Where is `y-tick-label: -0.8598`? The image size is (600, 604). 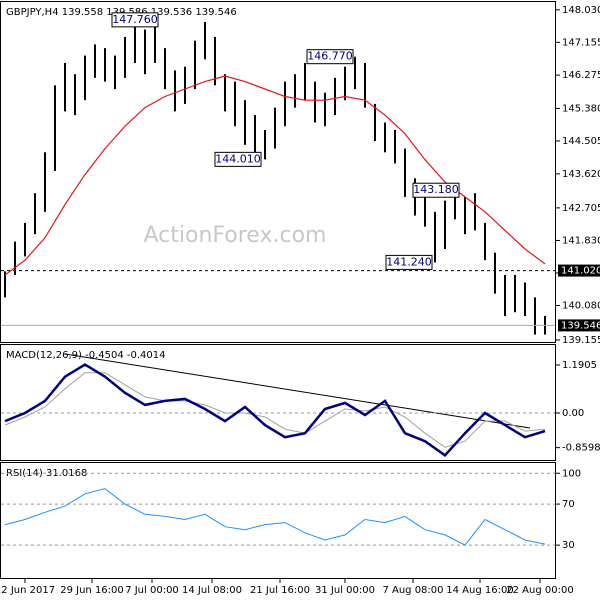
y-tick-label: -0.8598 is located at coordinates (581, 448).